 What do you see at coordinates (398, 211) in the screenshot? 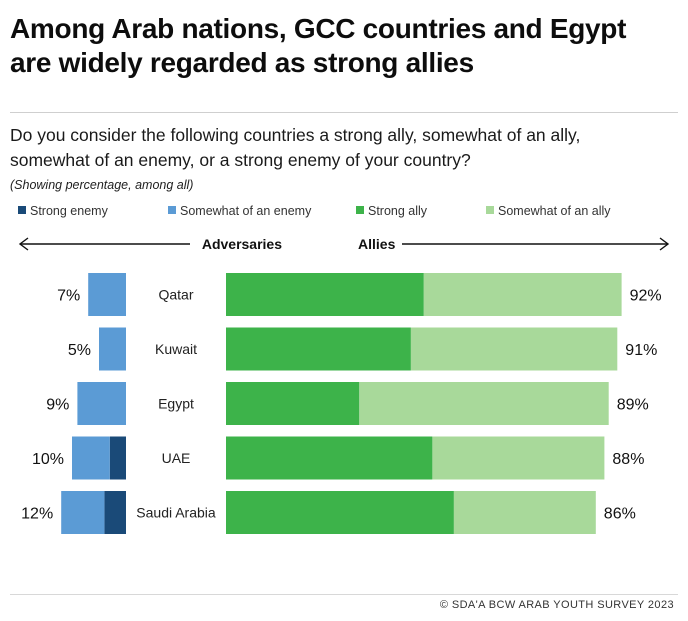
I see `legend-label-strong-ally: Strong ally` at bounding box center [398, 211].